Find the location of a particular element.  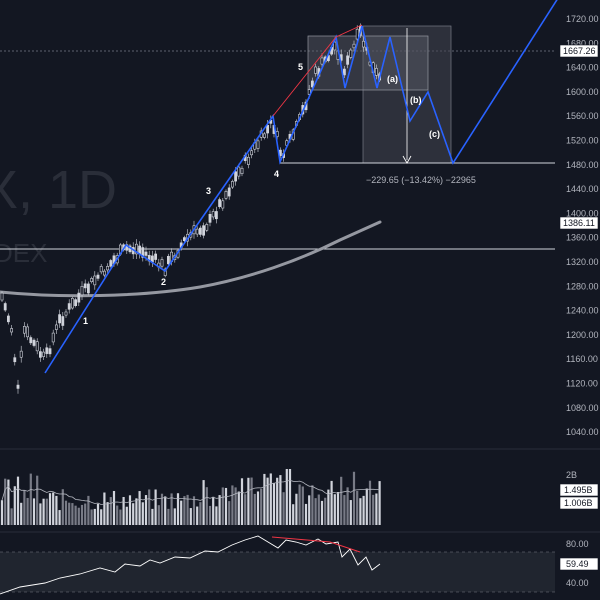

rsi-tick-high: 80.00 is located at coordinates (577, 544).